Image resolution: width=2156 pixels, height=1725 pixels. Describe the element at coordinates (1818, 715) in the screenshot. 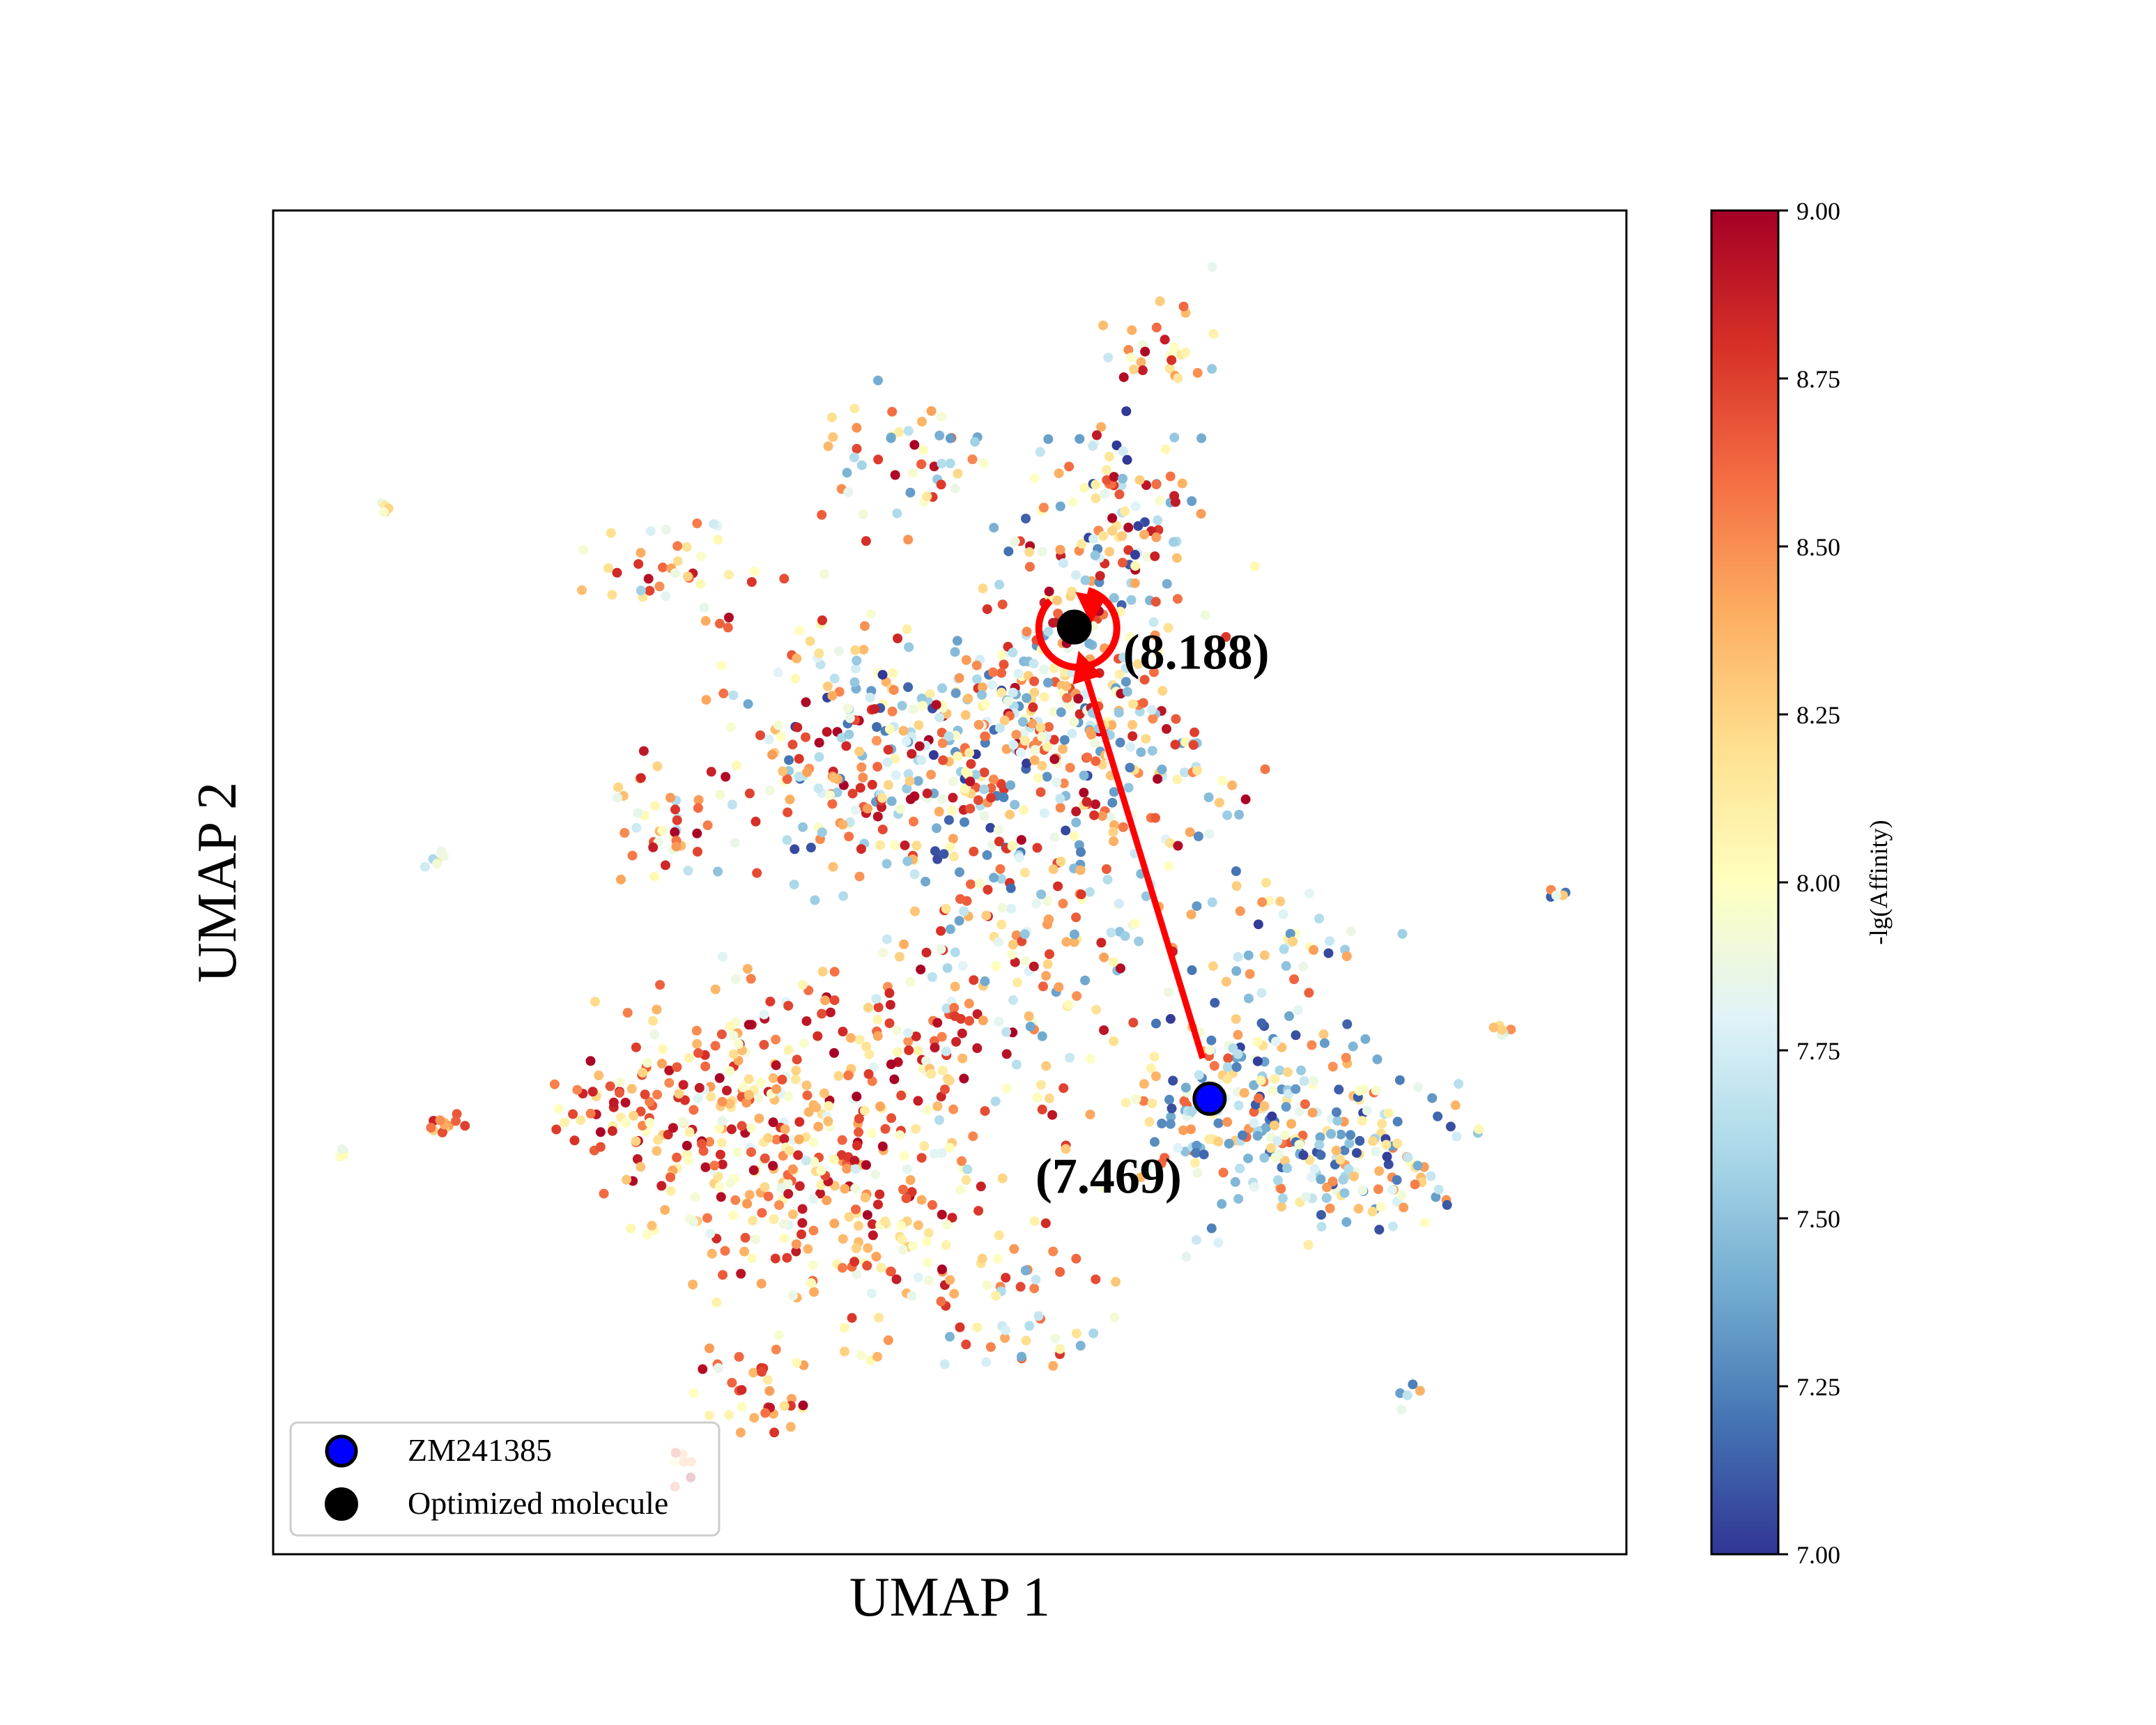

I see `colorbar-tick-label: 8.25` at that location.